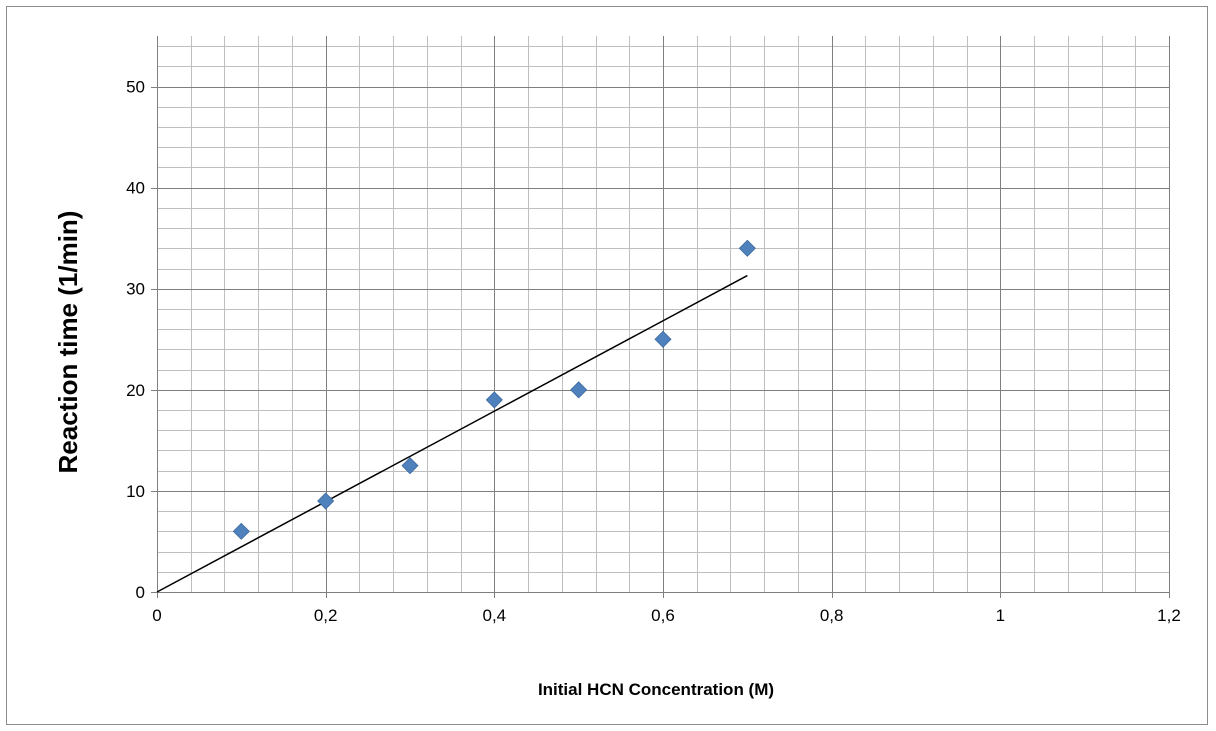  I want to click on y-tick-label: 40, so click(135, 188).